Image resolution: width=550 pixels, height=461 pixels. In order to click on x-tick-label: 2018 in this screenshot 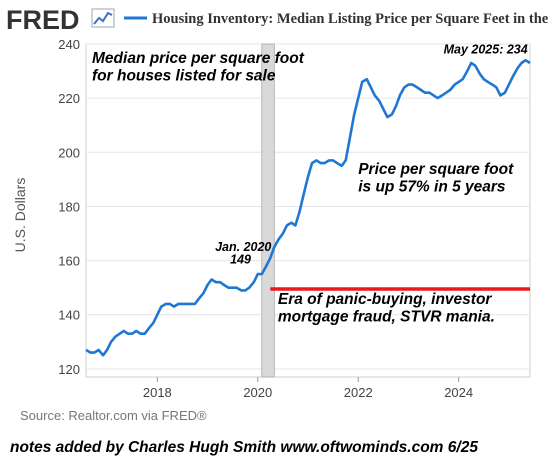, I will do `click(157, 392)`.